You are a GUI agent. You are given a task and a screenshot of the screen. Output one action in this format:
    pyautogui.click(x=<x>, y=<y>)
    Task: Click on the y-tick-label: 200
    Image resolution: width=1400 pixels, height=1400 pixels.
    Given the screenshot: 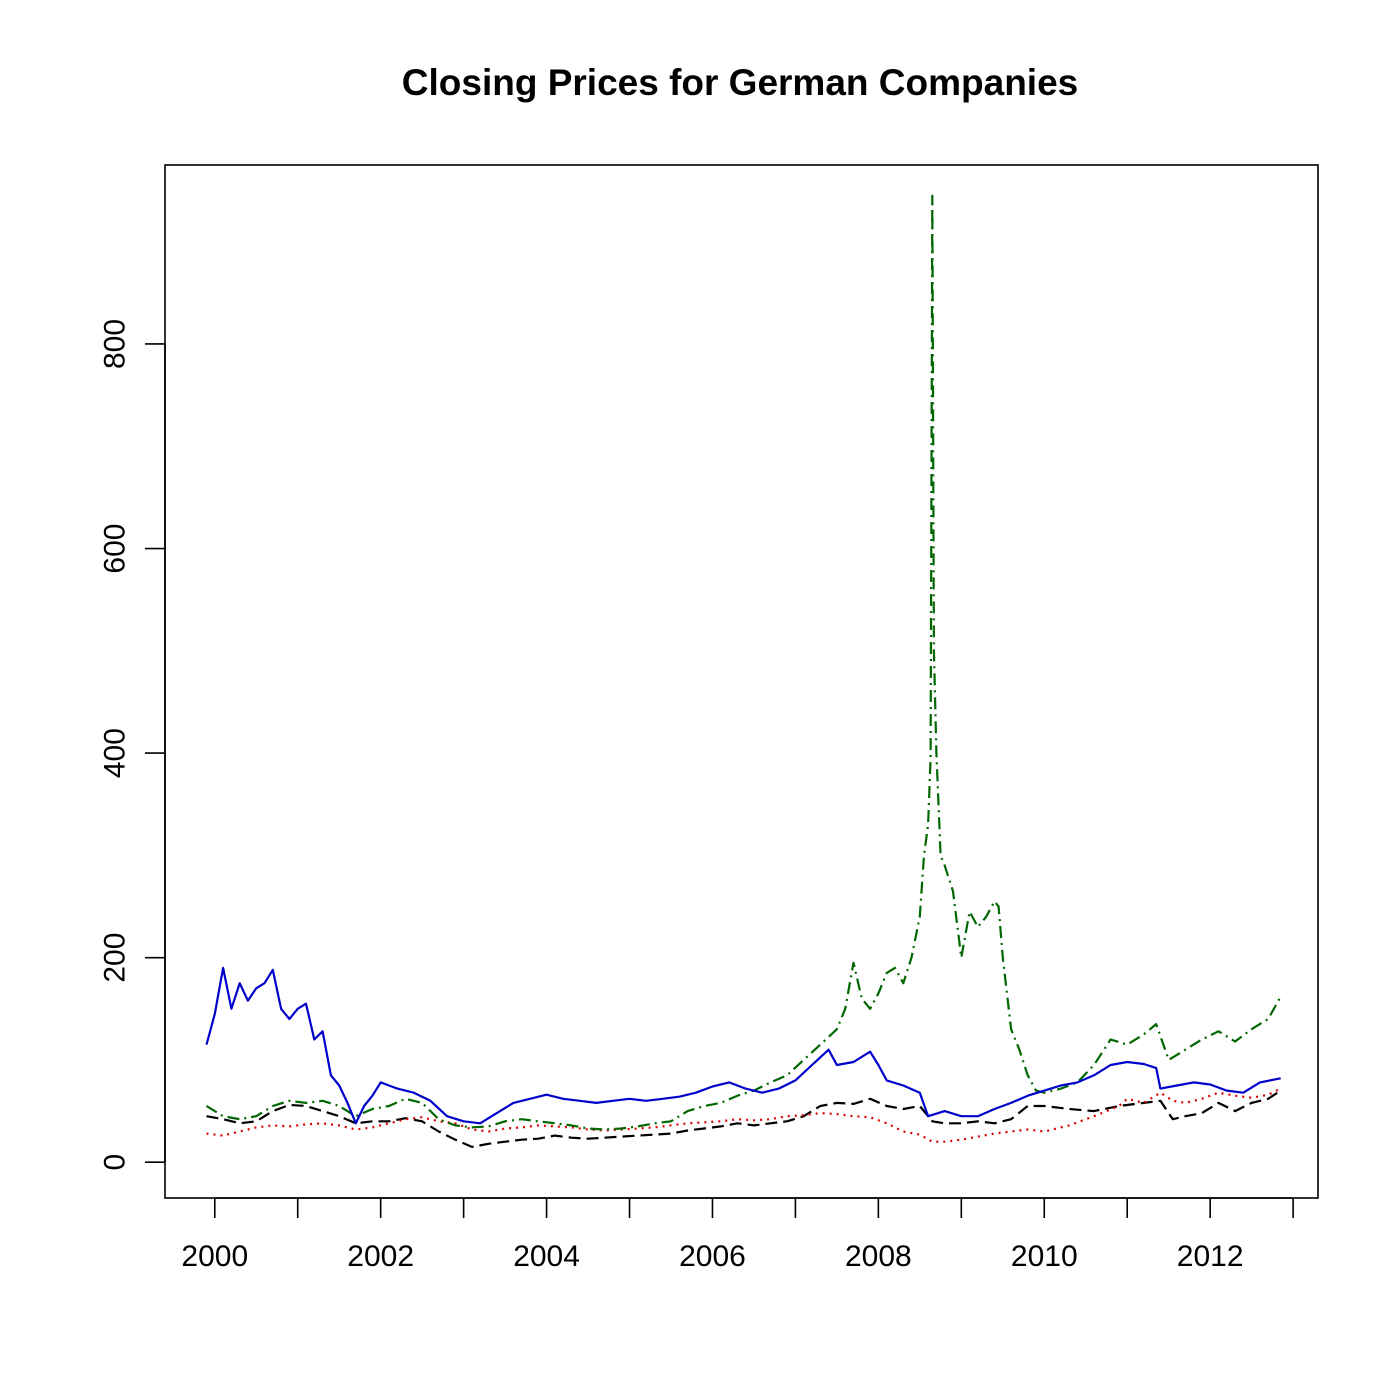 What is the action you would take?
    pyautogui.click(x=115, y=958)
    